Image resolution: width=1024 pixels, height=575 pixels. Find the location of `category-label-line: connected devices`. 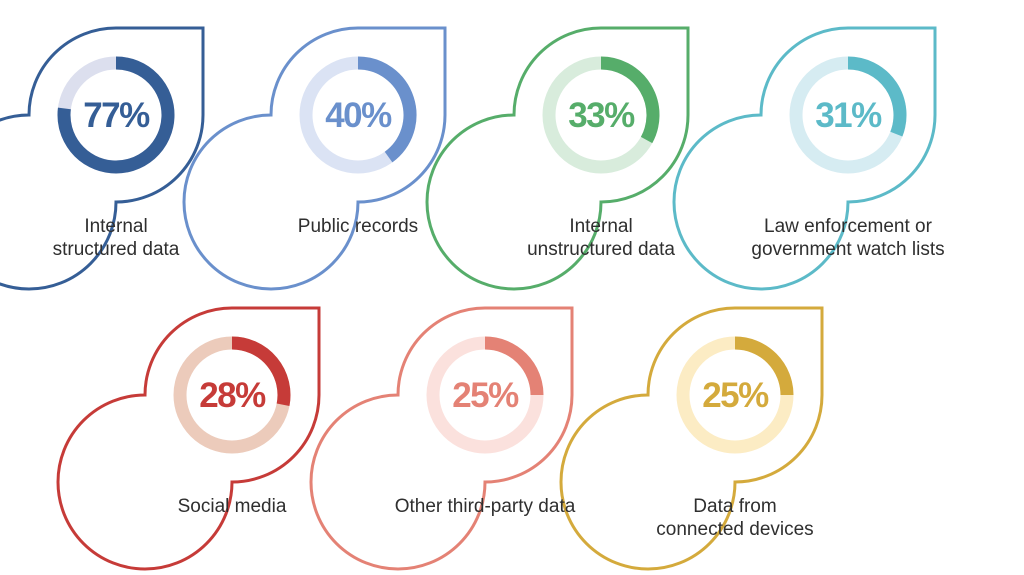

category-label-line: connected devices is located at coordinates (735, 529).